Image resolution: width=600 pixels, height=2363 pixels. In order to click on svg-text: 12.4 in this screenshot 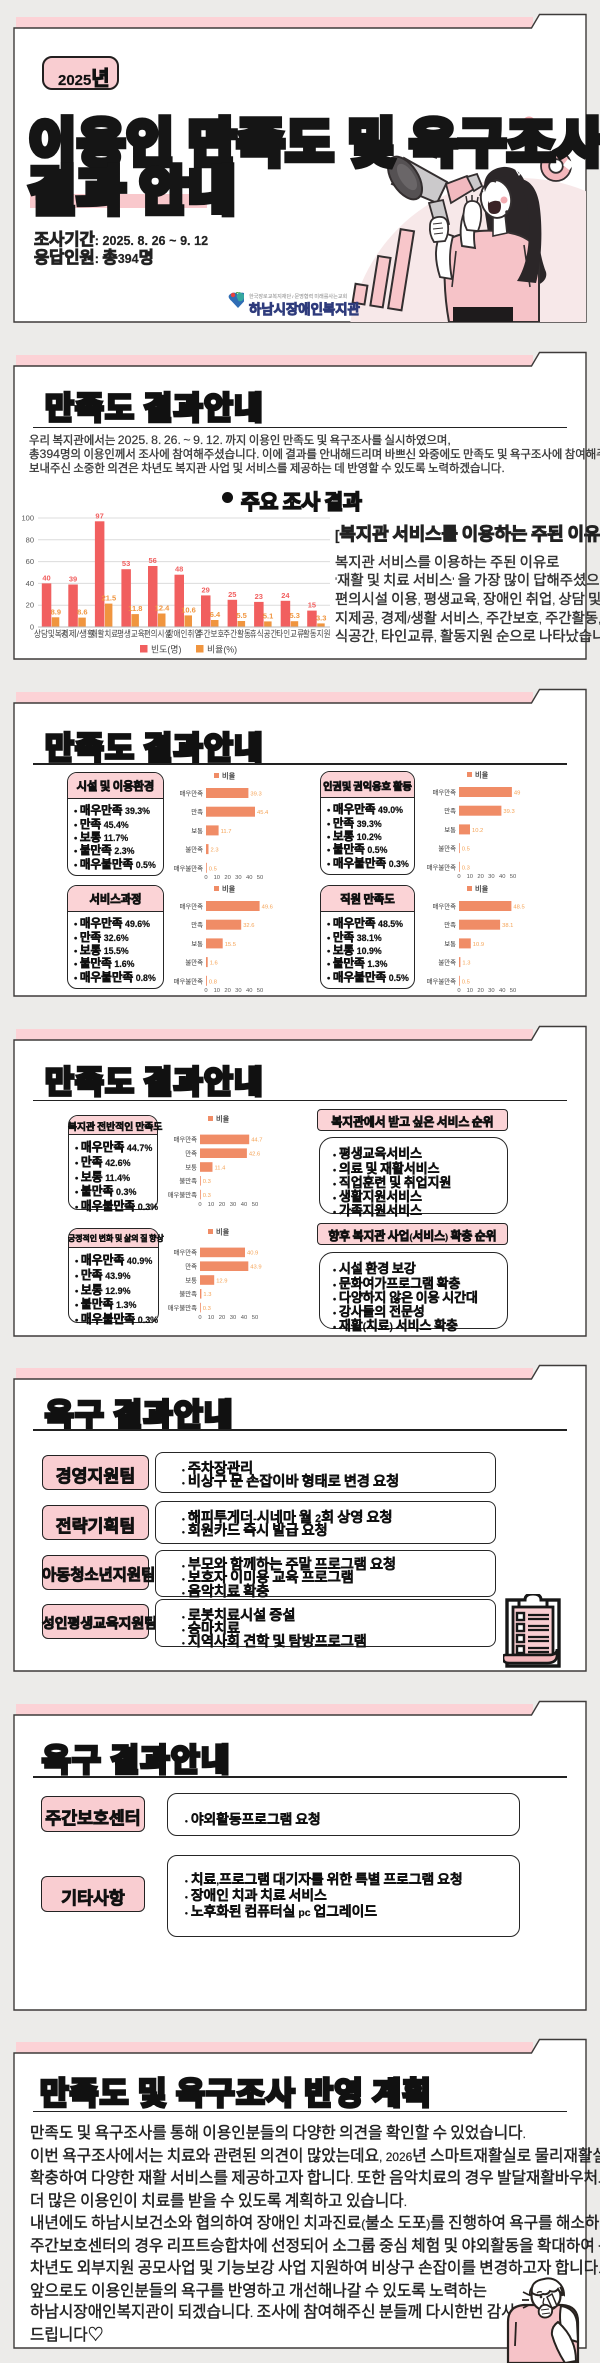, I will do `click(162, 608)`.